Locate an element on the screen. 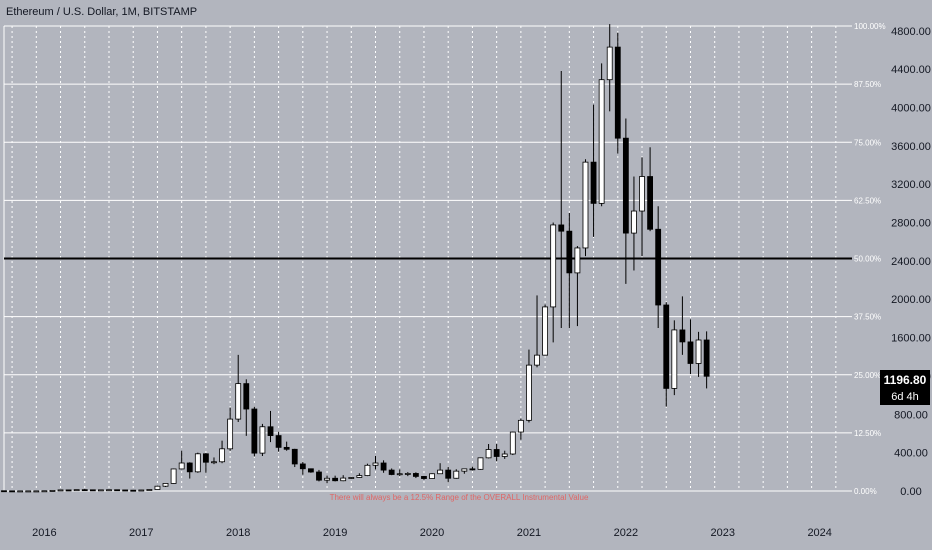 This screenshot has width=932, height=550. year-tick-label: 2017 is located at coordinates (141, 533).